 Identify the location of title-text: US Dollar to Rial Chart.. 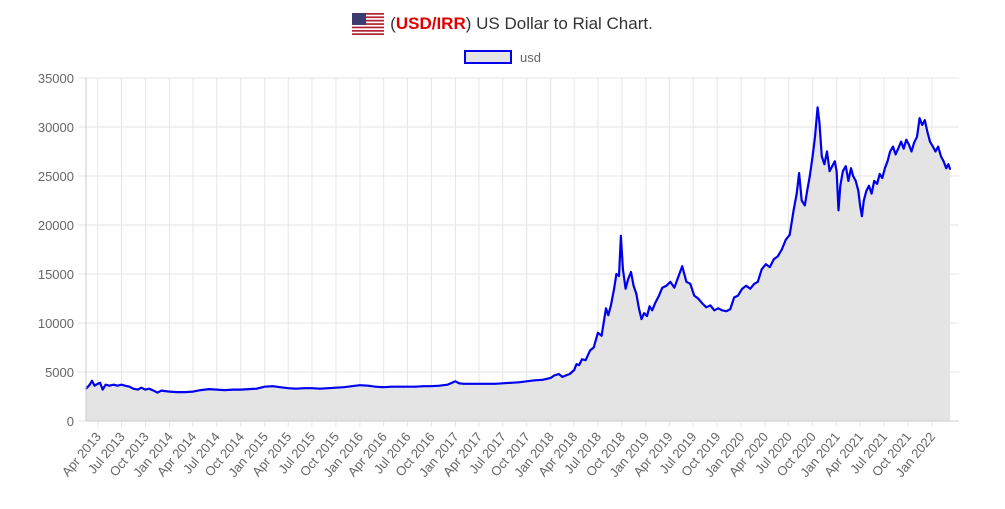
(564, 23).